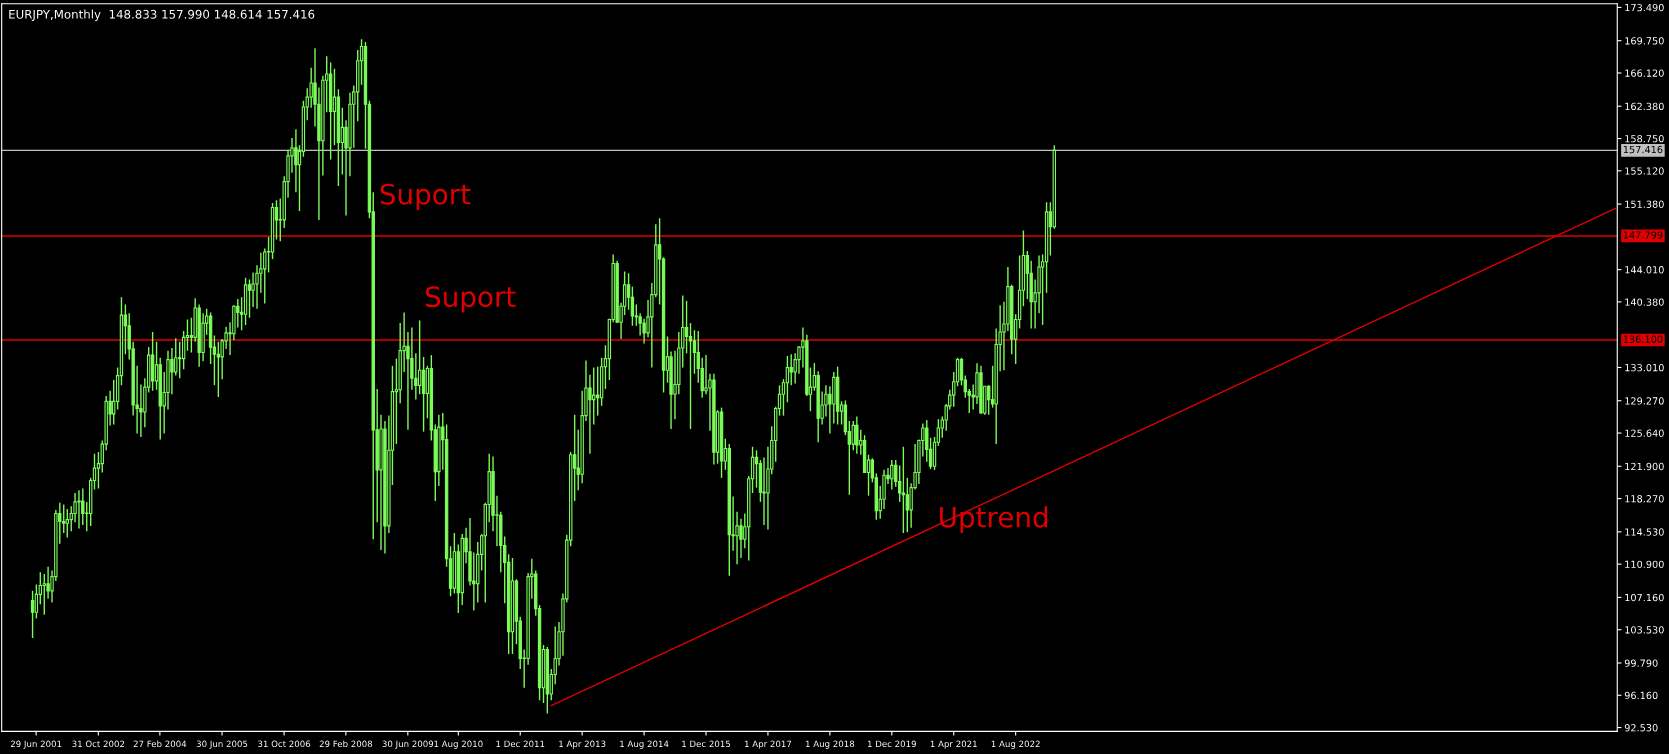 The height and width of the screenshot is (754, 1669). I want to click on y-tick-label: 144.010, so click(1644, 270).